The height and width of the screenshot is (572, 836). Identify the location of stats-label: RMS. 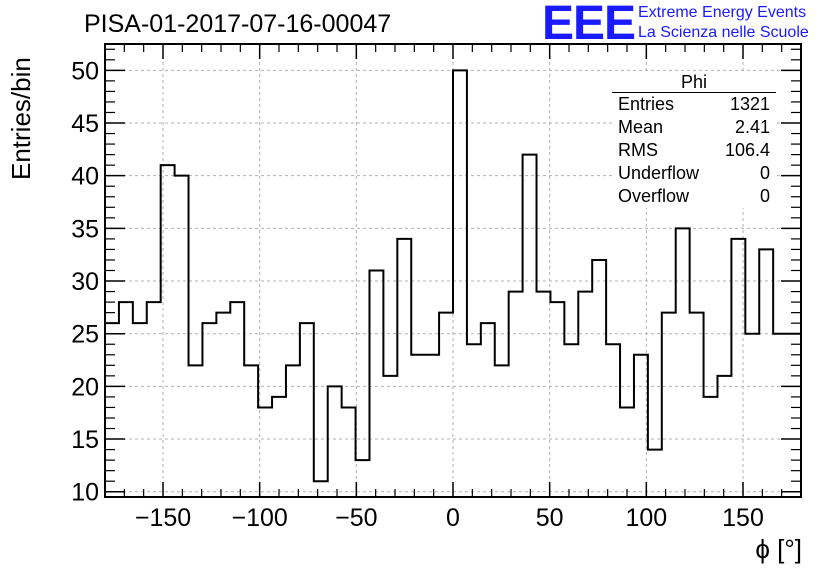
(638, 150).